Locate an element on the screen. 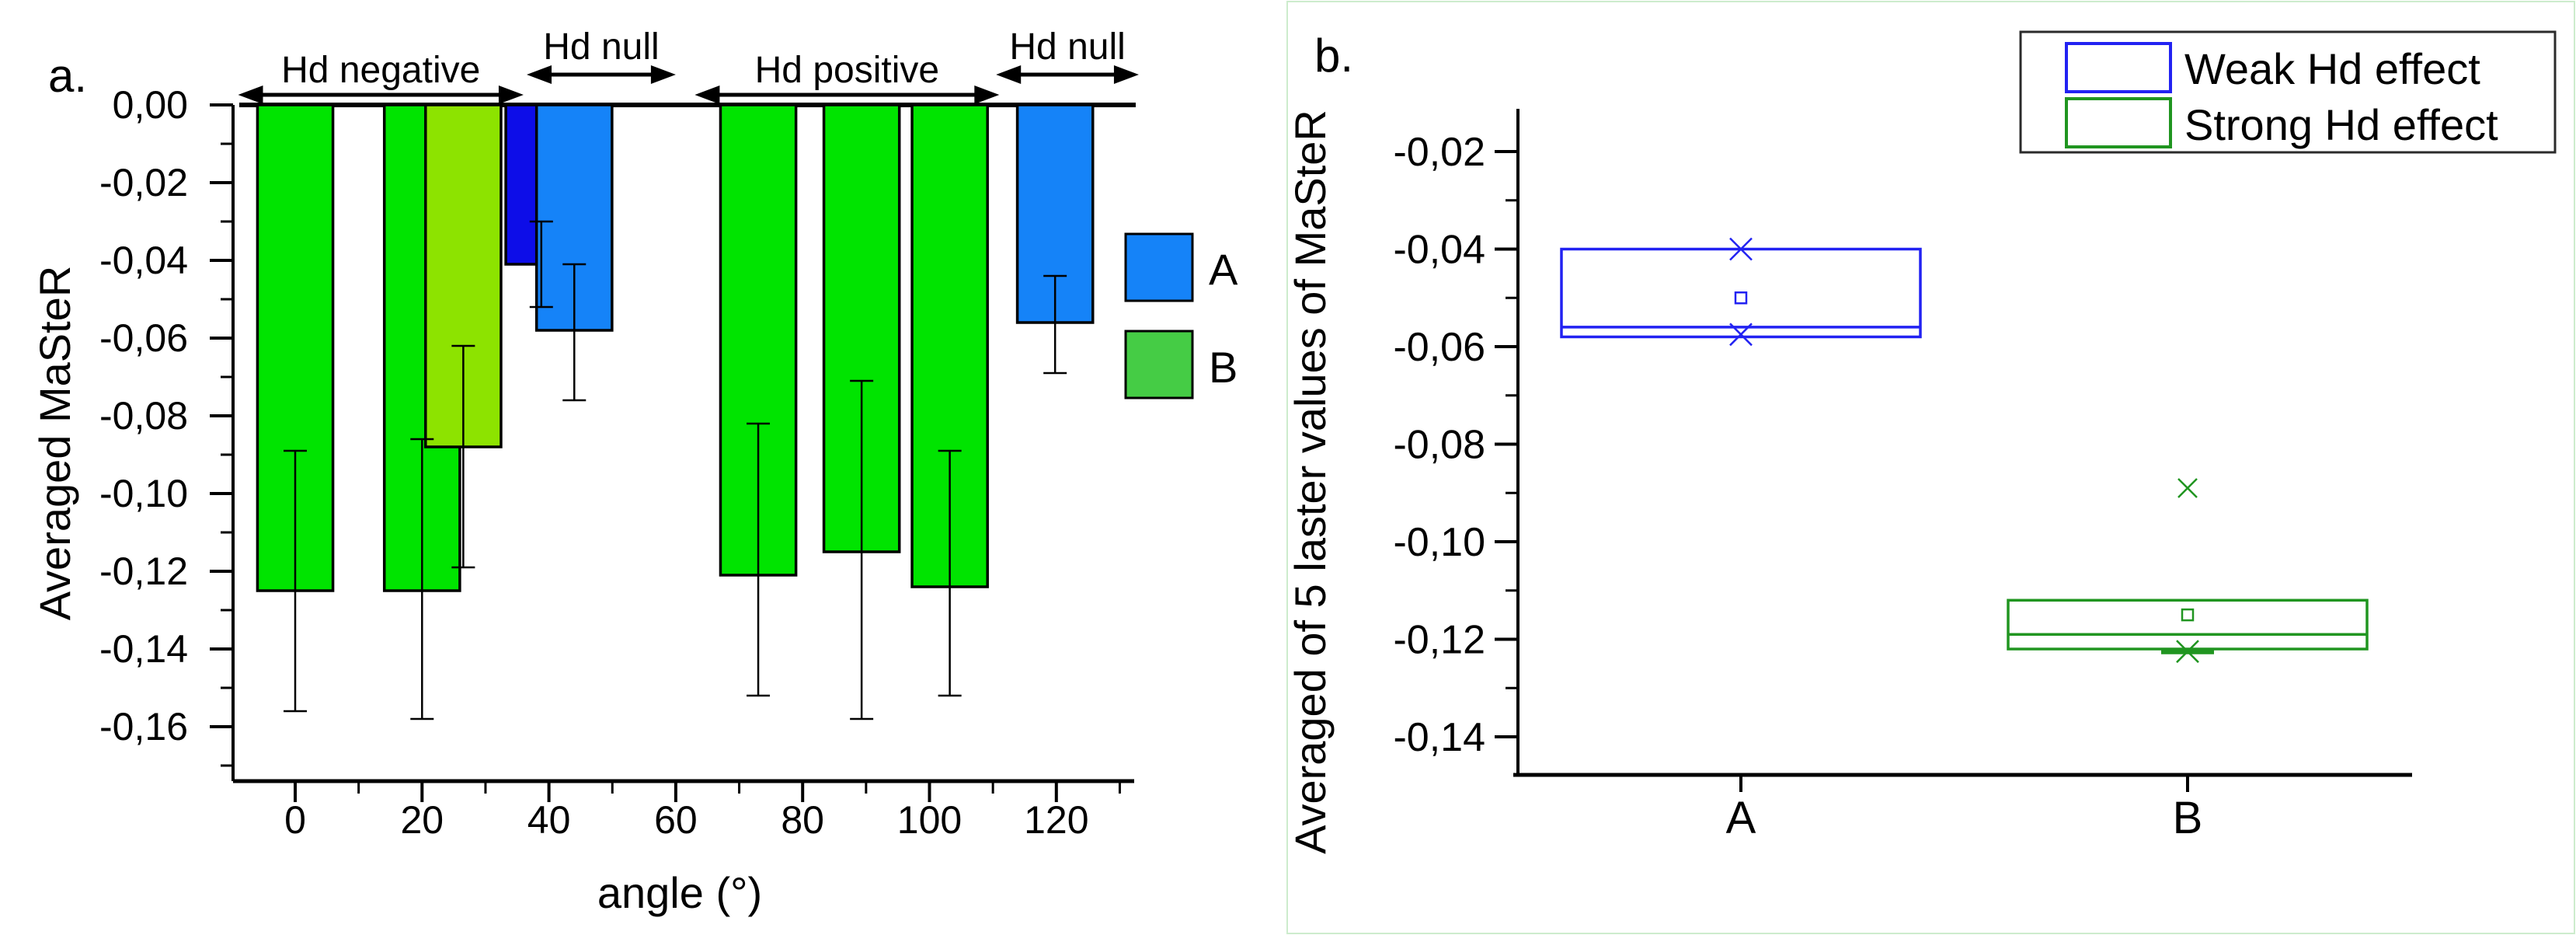  x-tick-label: 40 is located at coordinates (549, 820).